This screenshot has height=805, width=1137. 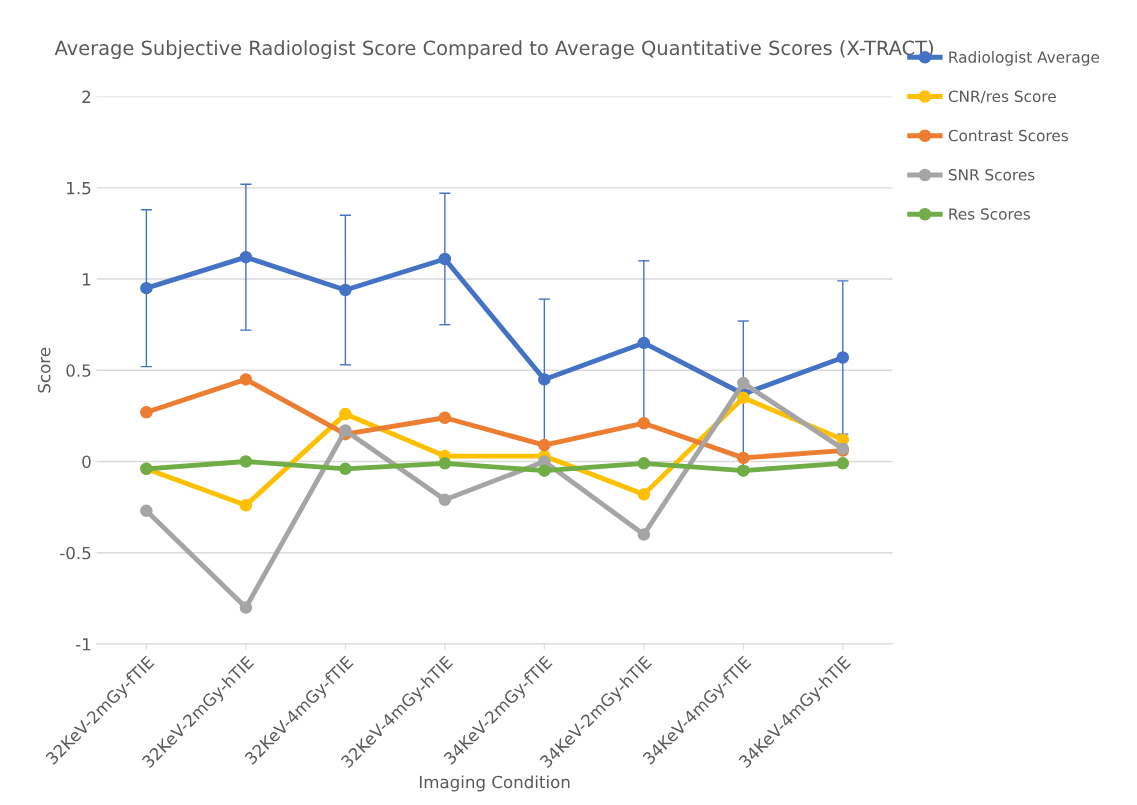 What do you see at coordinates (78, 370) in the screenshot?
I see `y-tick-label: 0.5` at bounding box center [78, 370].